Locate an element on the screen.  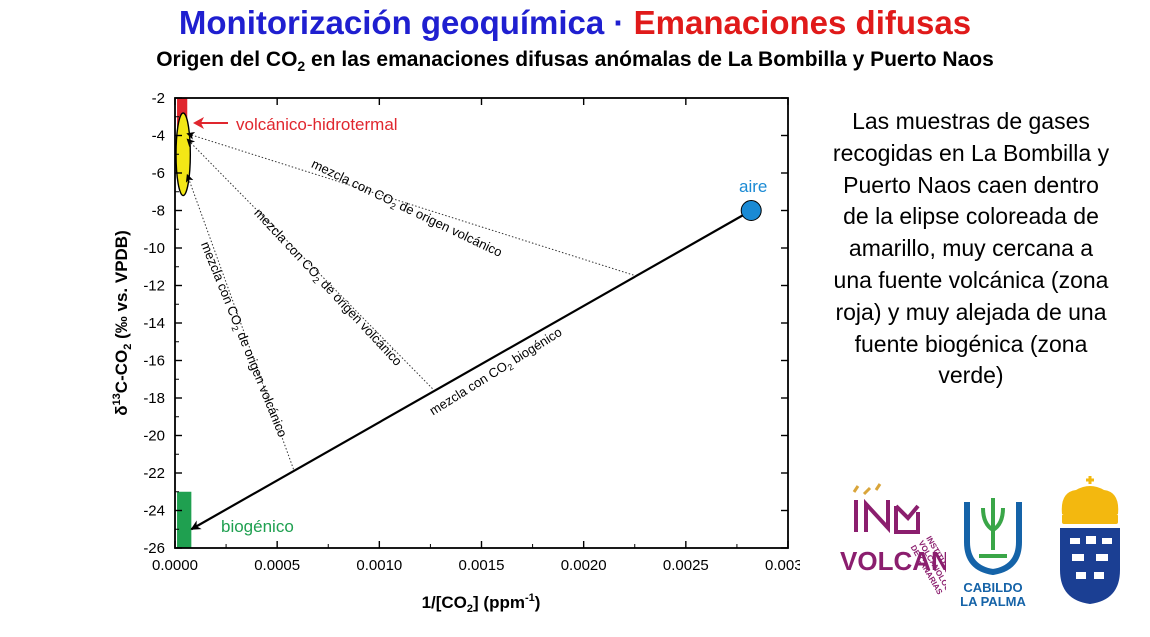
x-tick-label: 0.0015 is located at coordinates (482, 565).